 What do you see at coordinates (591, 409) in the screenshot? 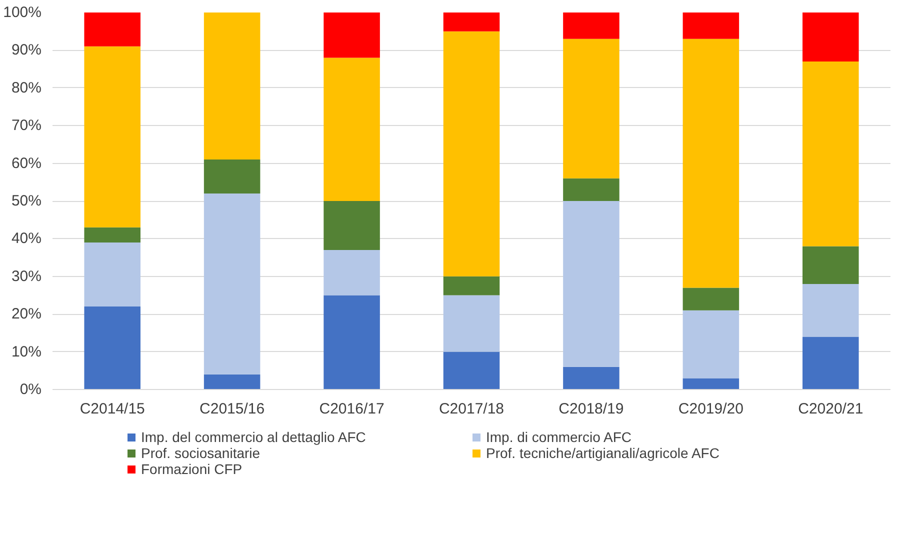
I see `x-tick-label: C2018/19` at bounding box center [591, 409].